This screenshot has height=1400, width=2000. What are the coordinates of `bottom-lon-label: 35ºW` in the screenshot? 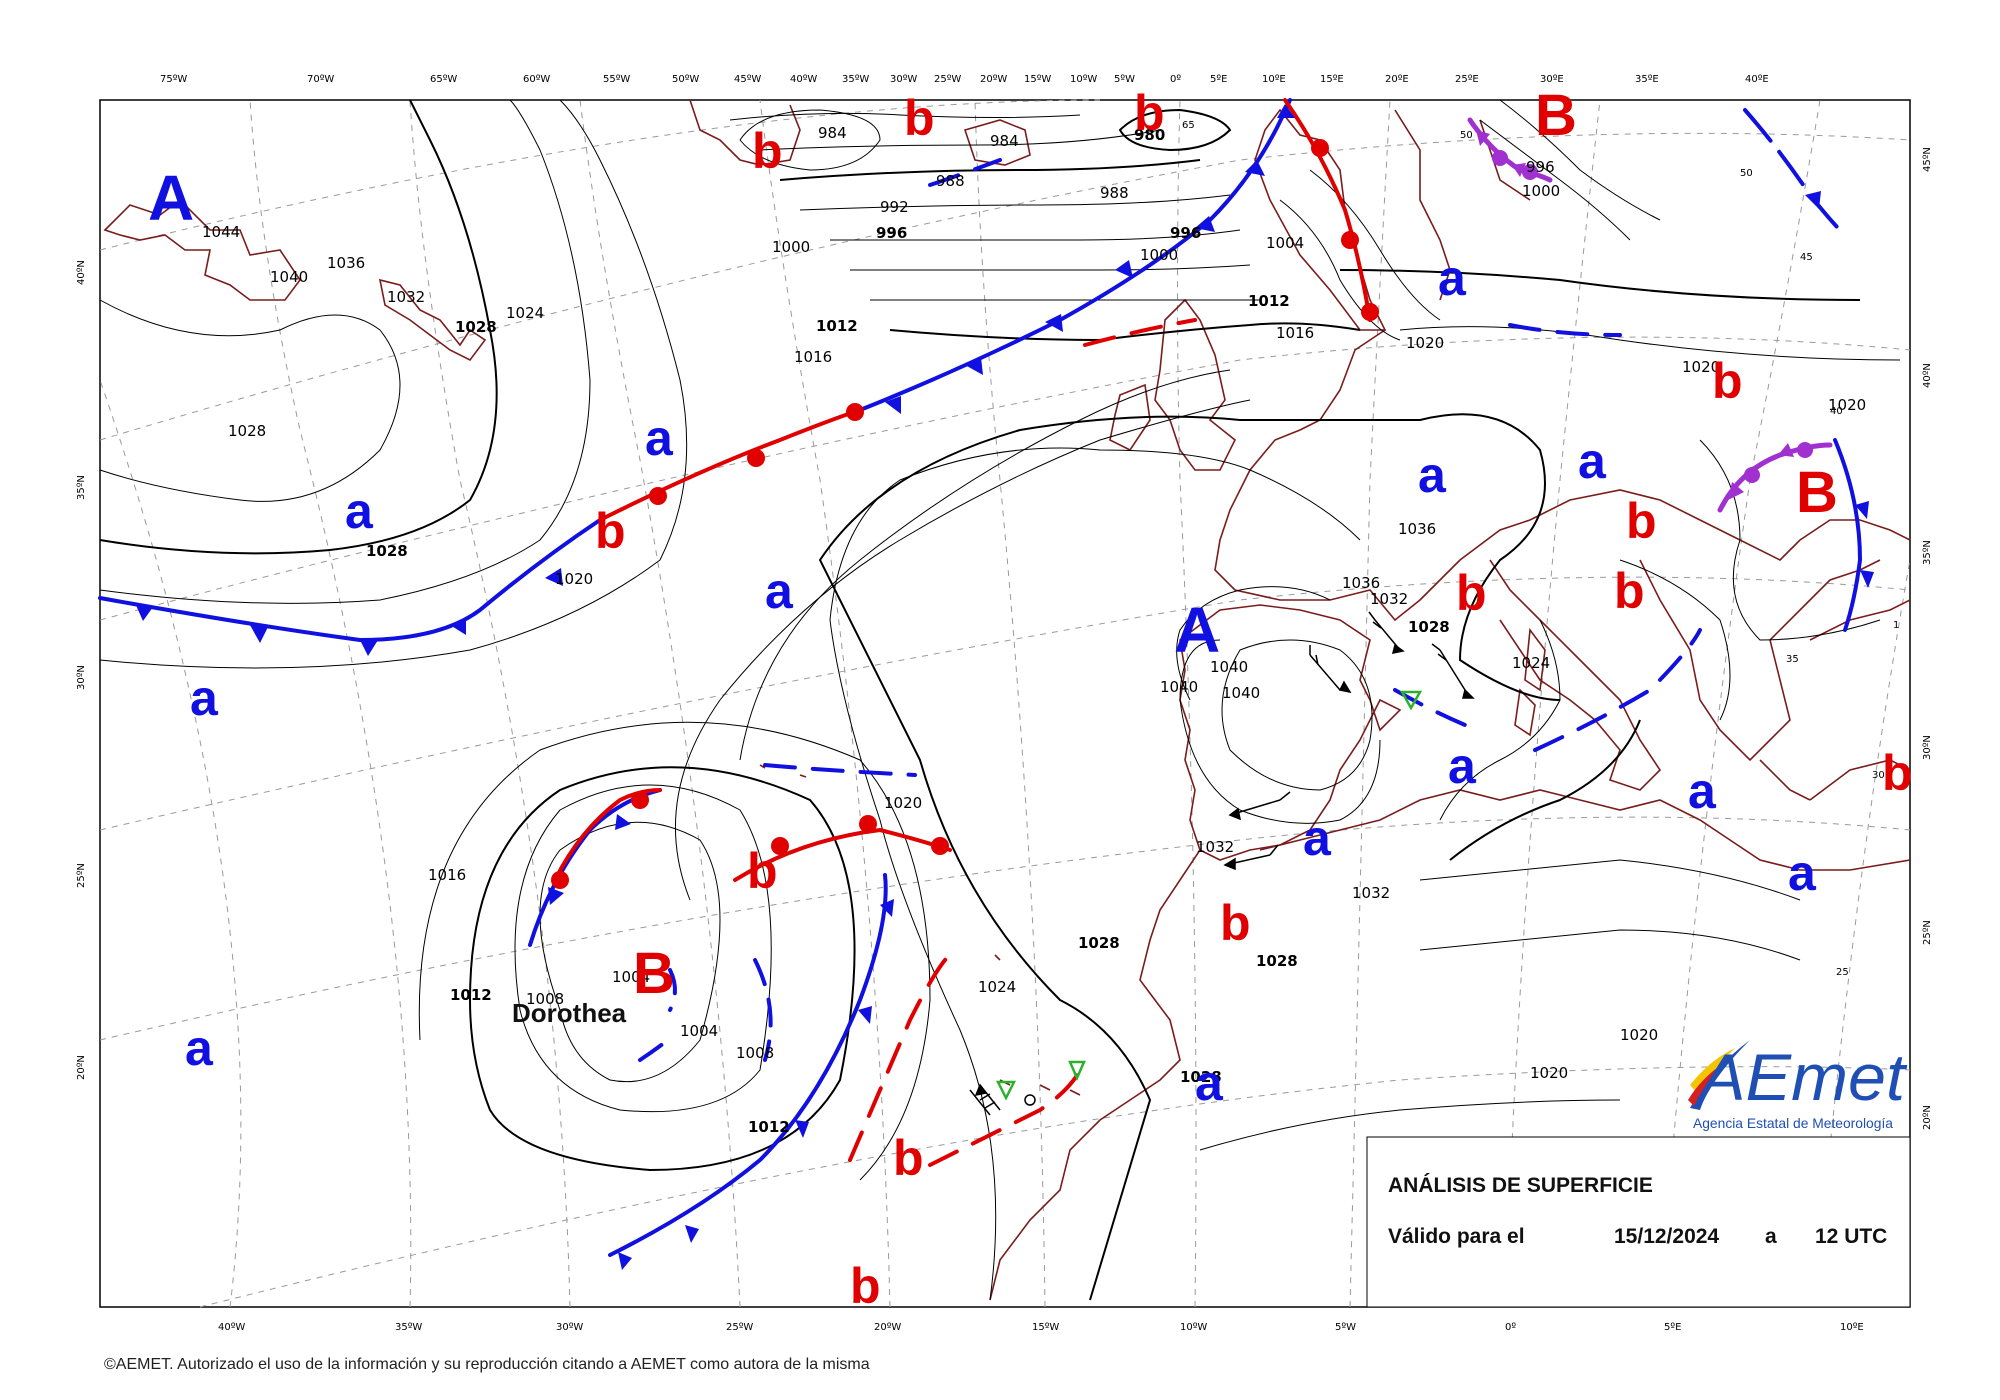 It's located at (408, 1327).